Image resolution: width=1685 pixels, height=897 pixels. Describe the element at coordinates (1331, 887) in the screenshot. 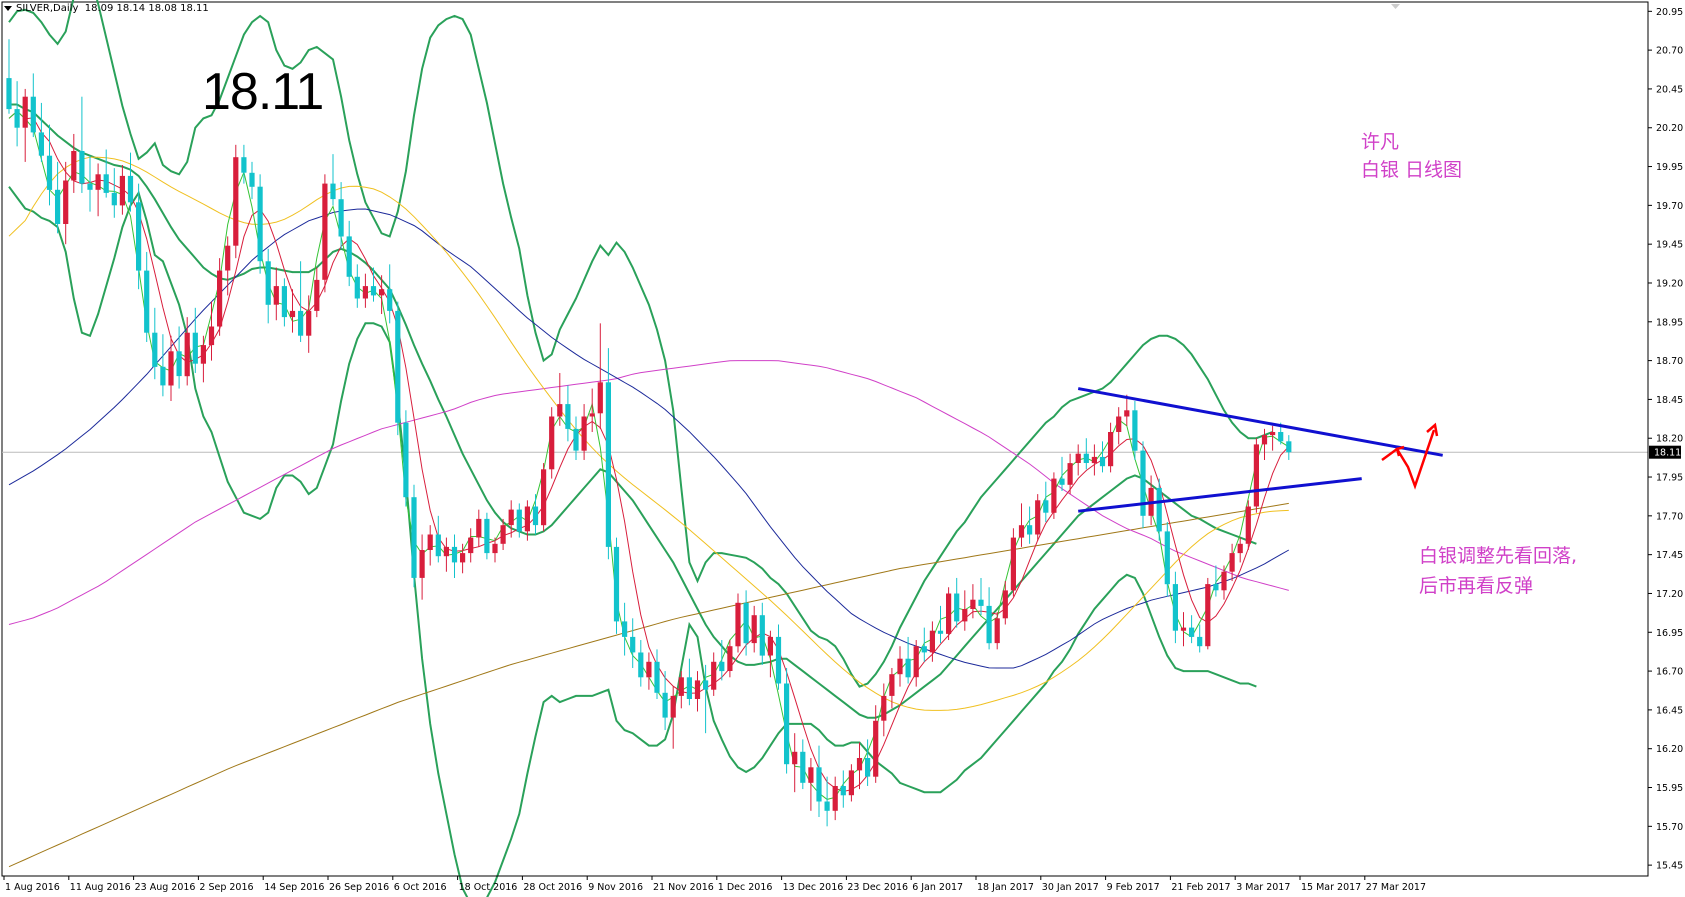

I see `time-tick-label: 15 Mar 2017` at that location.